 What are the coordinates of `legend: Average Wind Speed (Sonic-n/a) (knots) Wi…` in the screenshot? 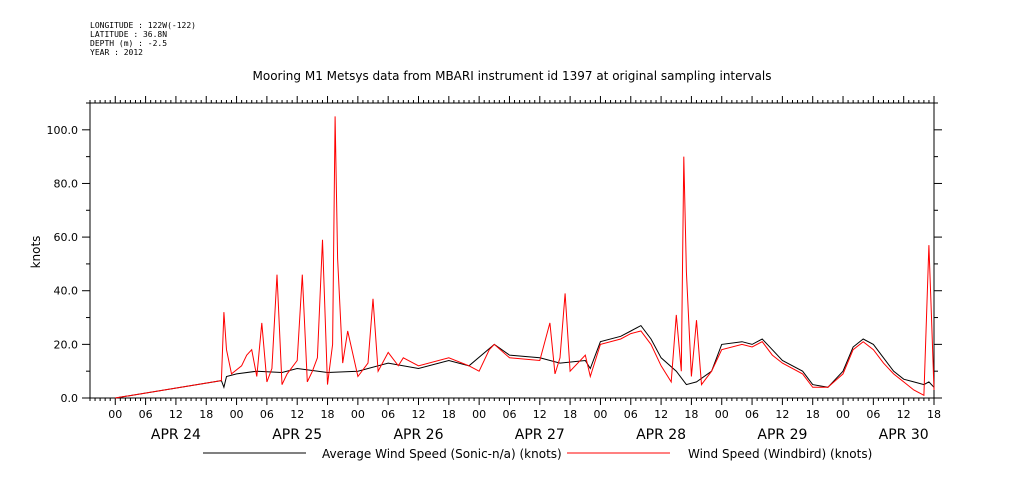 It's located at (537, 454).